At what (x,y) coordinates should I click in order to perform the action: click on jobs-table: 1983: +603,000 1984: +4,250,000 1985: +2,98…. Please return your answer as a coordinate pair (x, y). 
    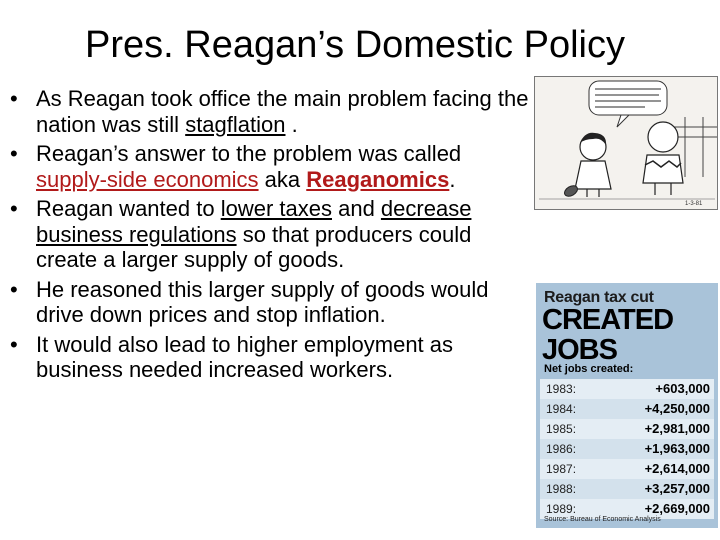
    Looking at the image, I should click on (627, 449).